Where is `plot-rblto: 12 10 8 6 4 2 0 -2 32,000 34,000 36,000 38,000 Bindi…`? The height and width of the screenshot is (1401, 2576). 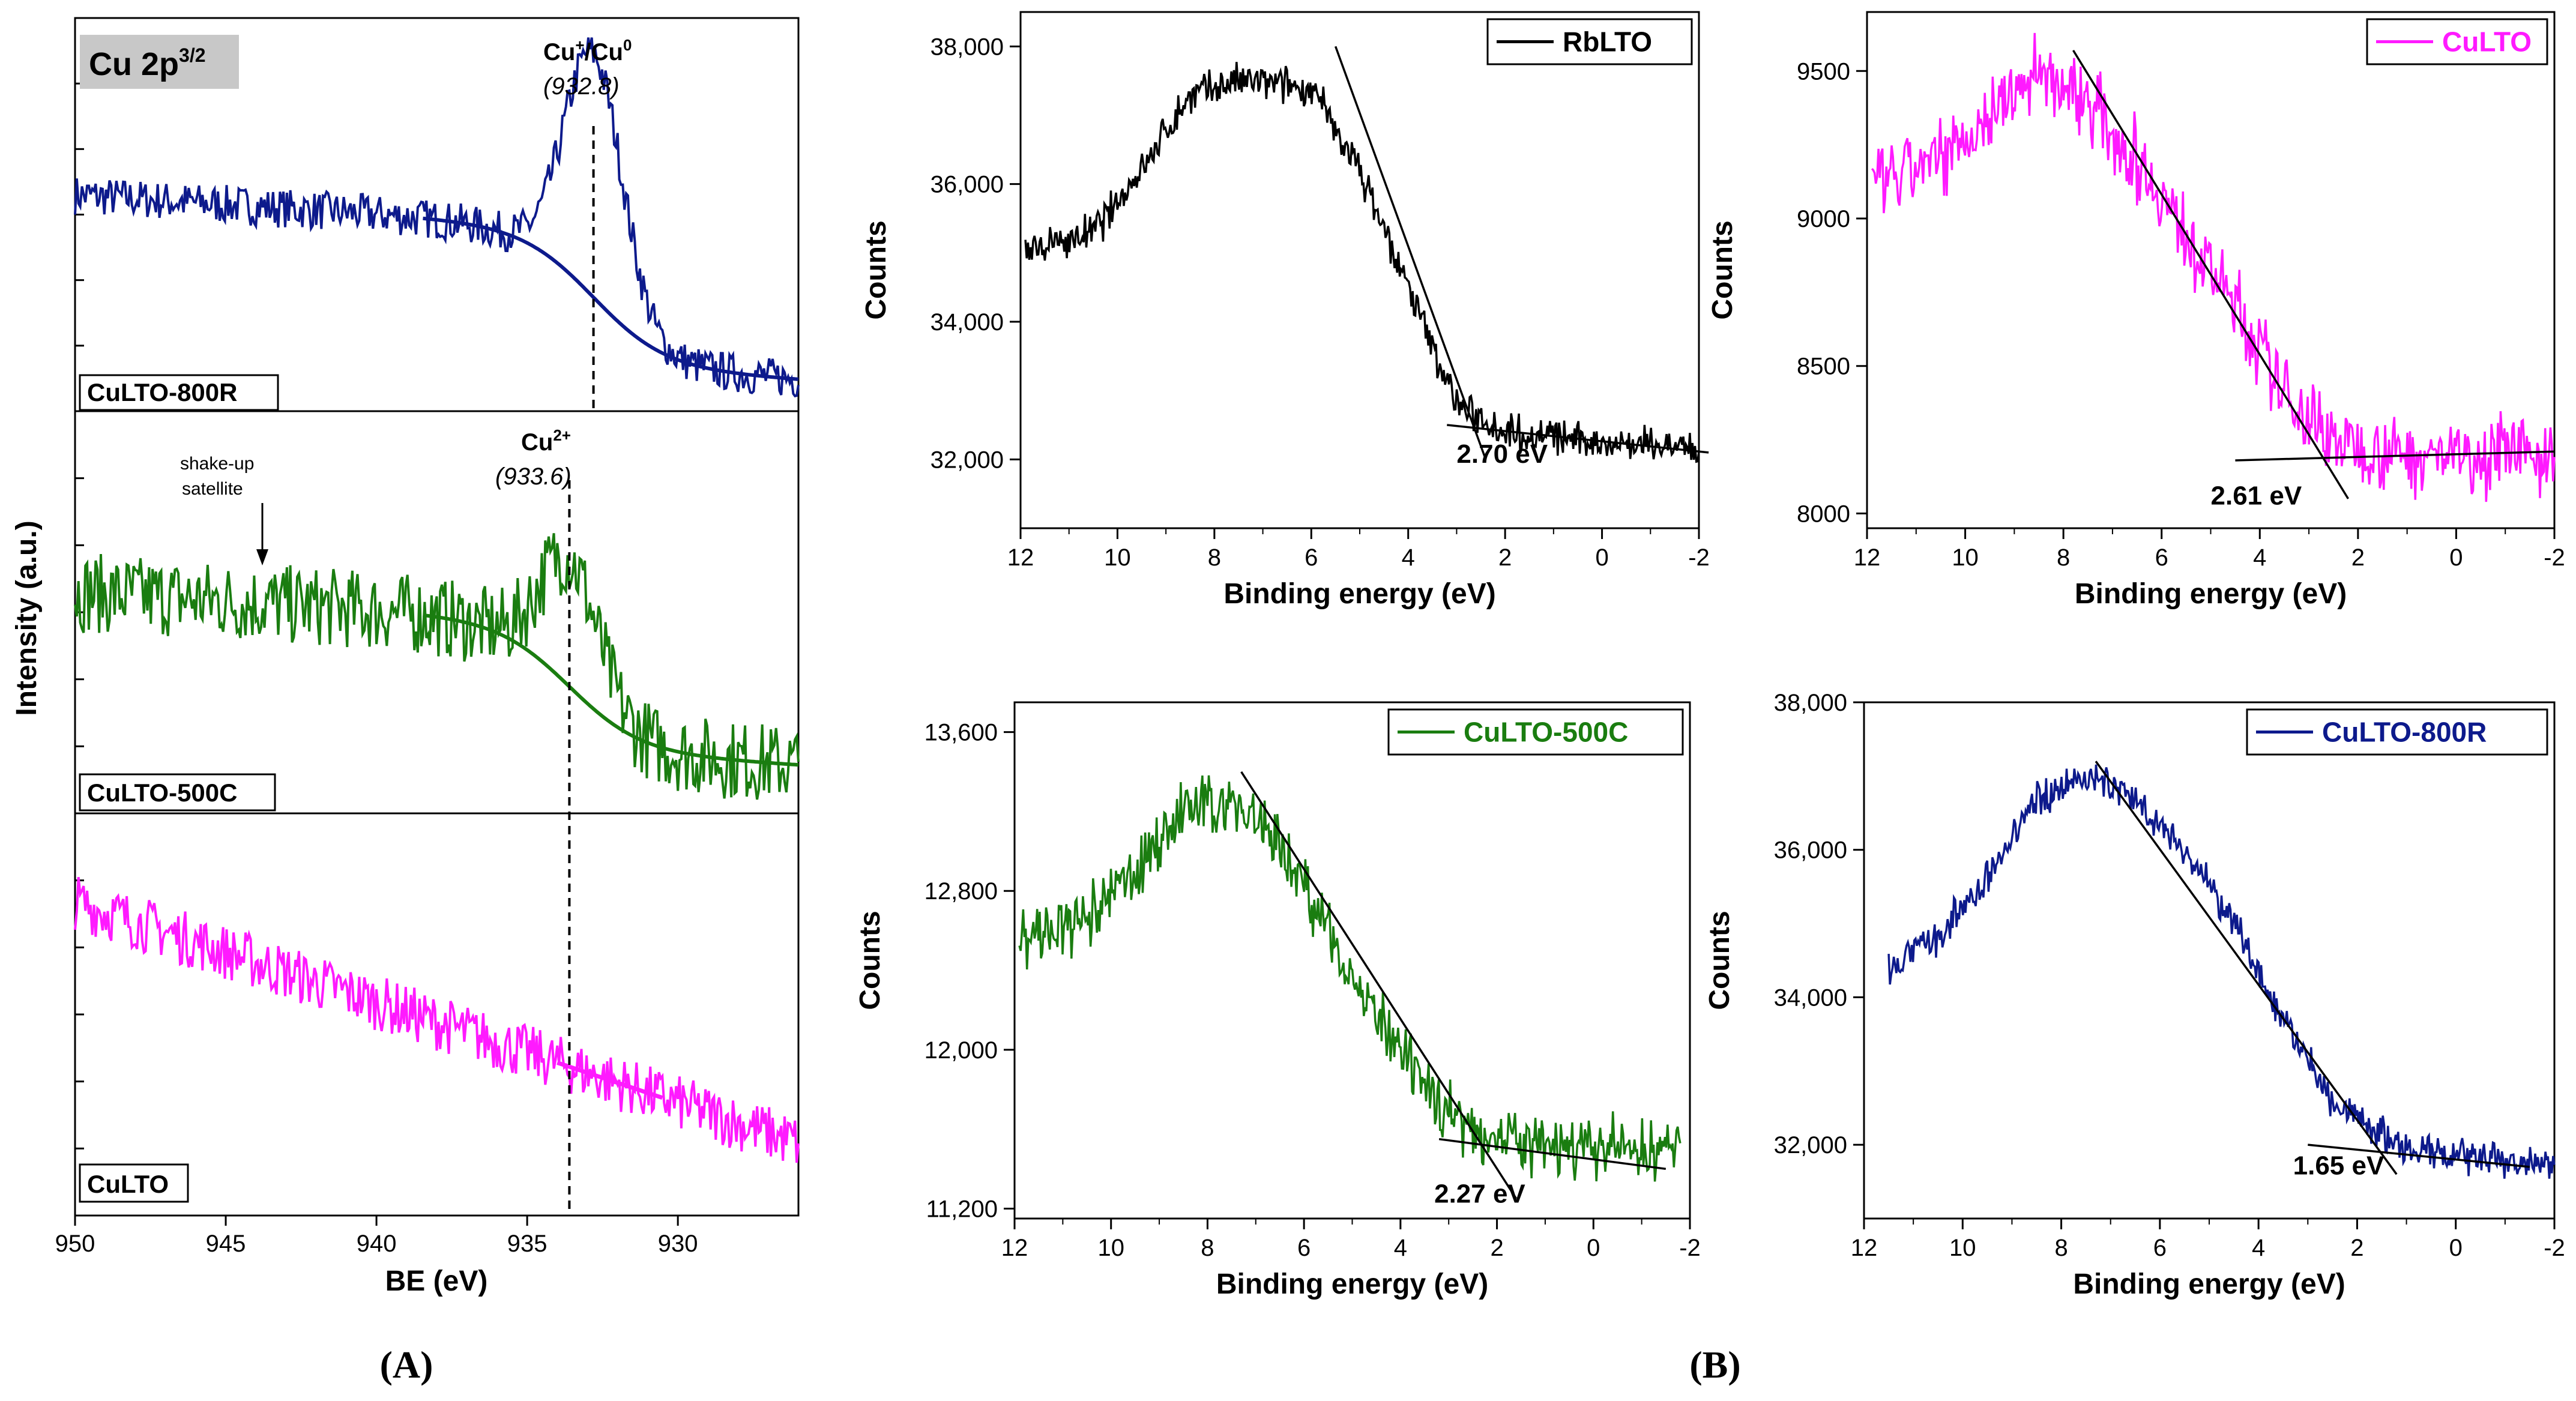 plot-rblto: 12 10 8 6 4 2 0 -2 32,000 34,000 36,000 38,000 Bindi… is located at coordinates (1285, 310).